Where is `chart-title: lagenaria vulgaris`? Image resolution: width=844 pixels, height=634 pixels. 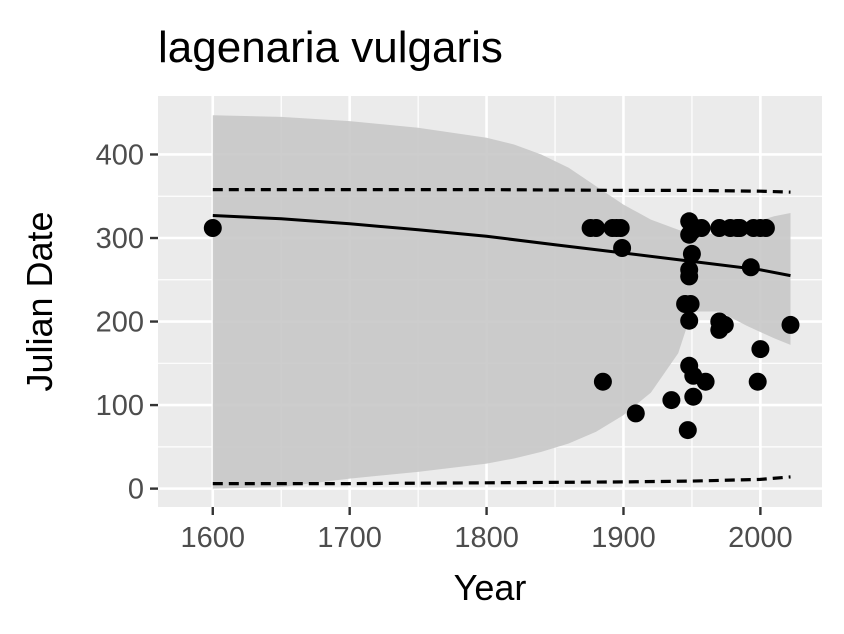 chart-title: lagenaria vulgaris is located at coordinates (330, 47).